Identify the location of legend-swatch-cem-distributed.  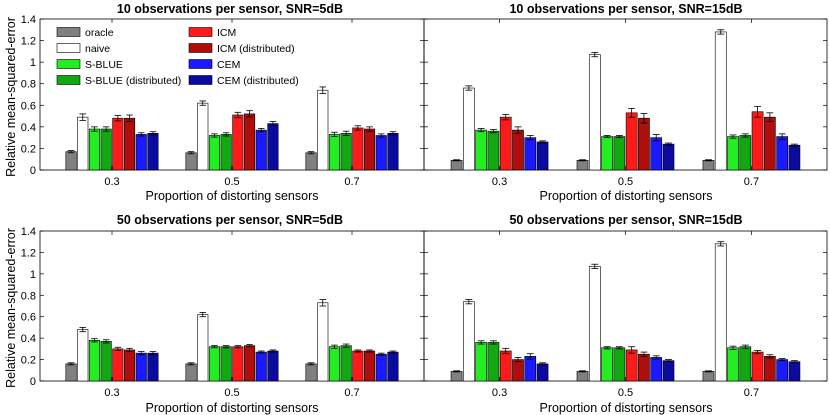
(200, 80).